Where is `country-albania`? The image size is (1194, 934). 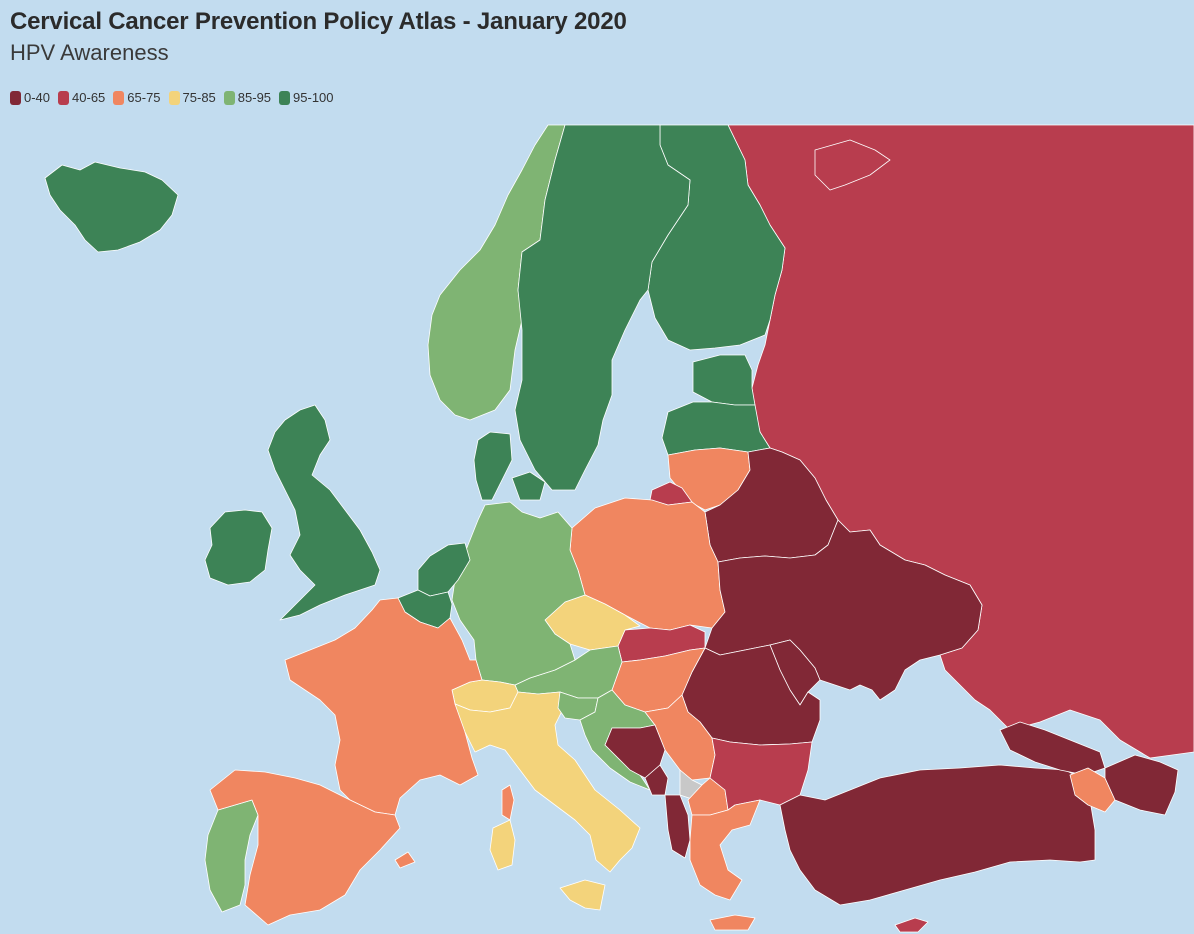
country-albania is located at coordinates (677, 826).